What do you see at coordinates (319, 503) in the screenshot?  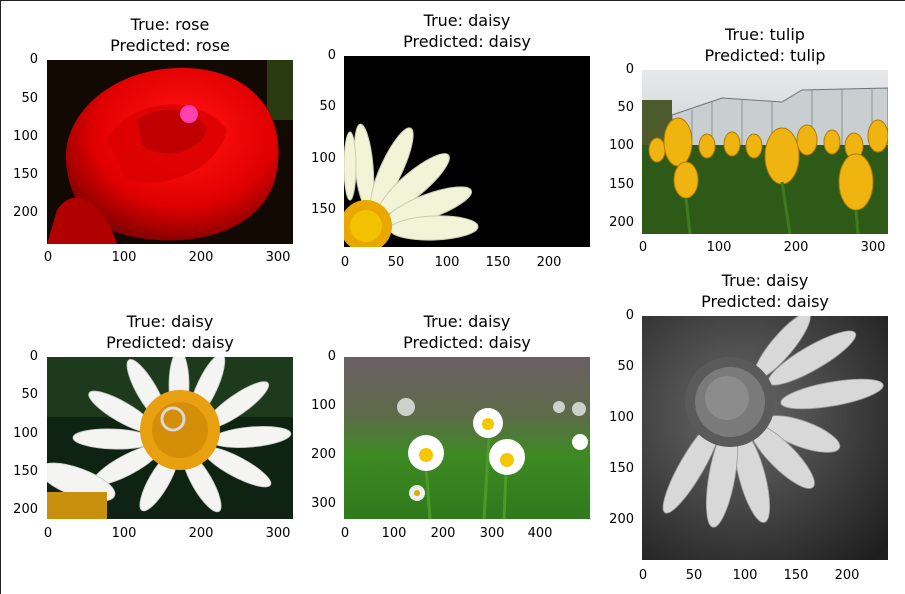 I see `ytick-label: 300` at bounding box center [319, 503].